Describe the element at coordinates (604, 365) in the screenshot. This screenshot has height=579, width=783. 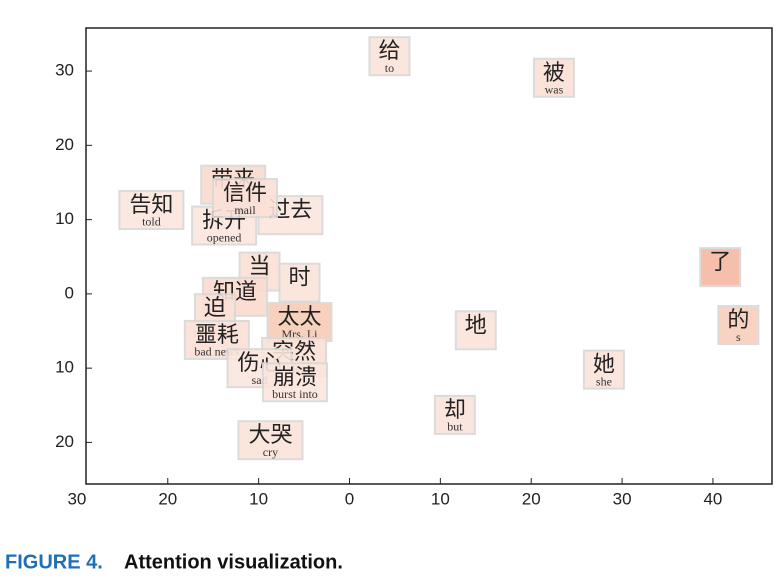
I see `word-label: 她` at that location.